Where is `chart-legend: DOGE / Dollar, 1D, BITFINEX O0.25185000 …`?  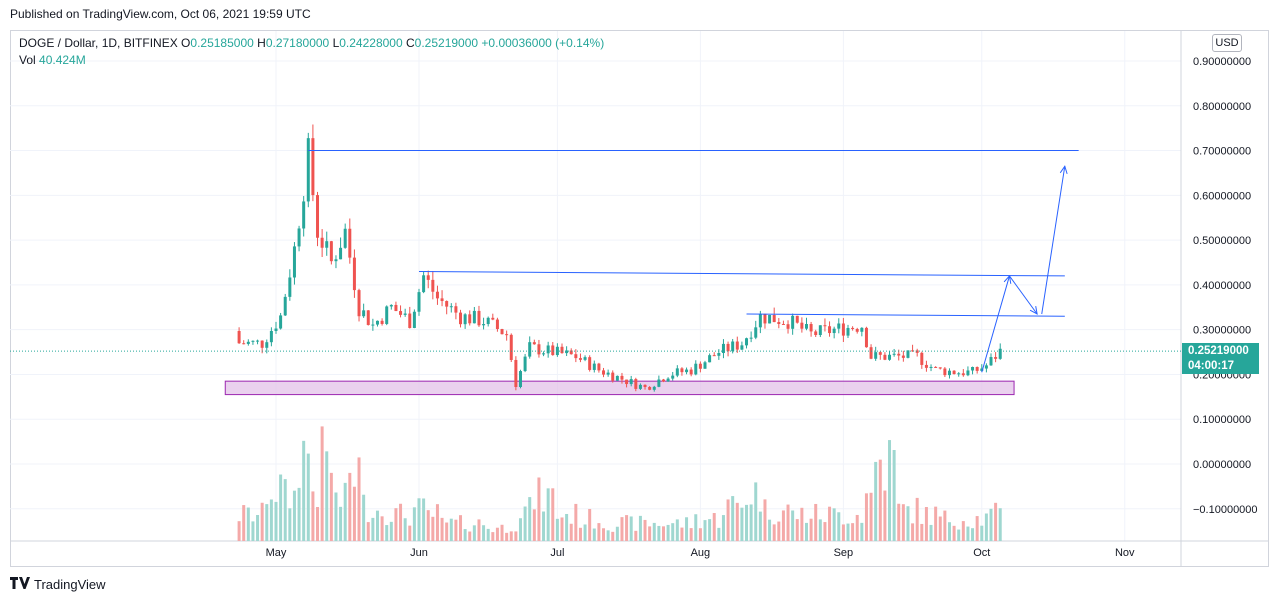
chart-legend: DOGE / Dollar, 1D, BITFINEX O0.25185000 … is located at coordinates (311, 52).